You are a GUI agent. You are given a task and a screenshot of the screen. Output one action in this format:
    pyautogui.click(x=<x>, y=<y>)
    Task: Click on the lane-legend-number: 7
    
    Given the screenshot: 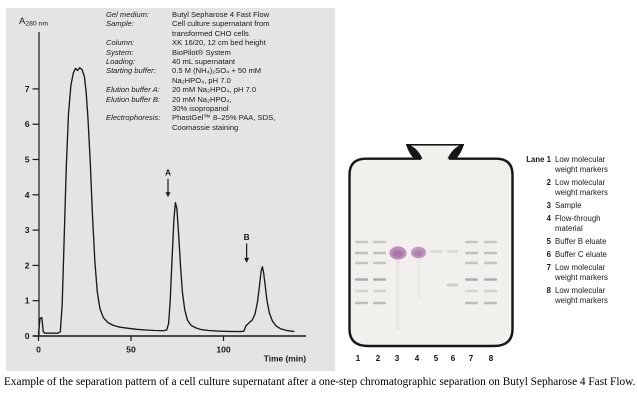 What is the action you would take?
    pyautogui.click(x=548, y=268)
    